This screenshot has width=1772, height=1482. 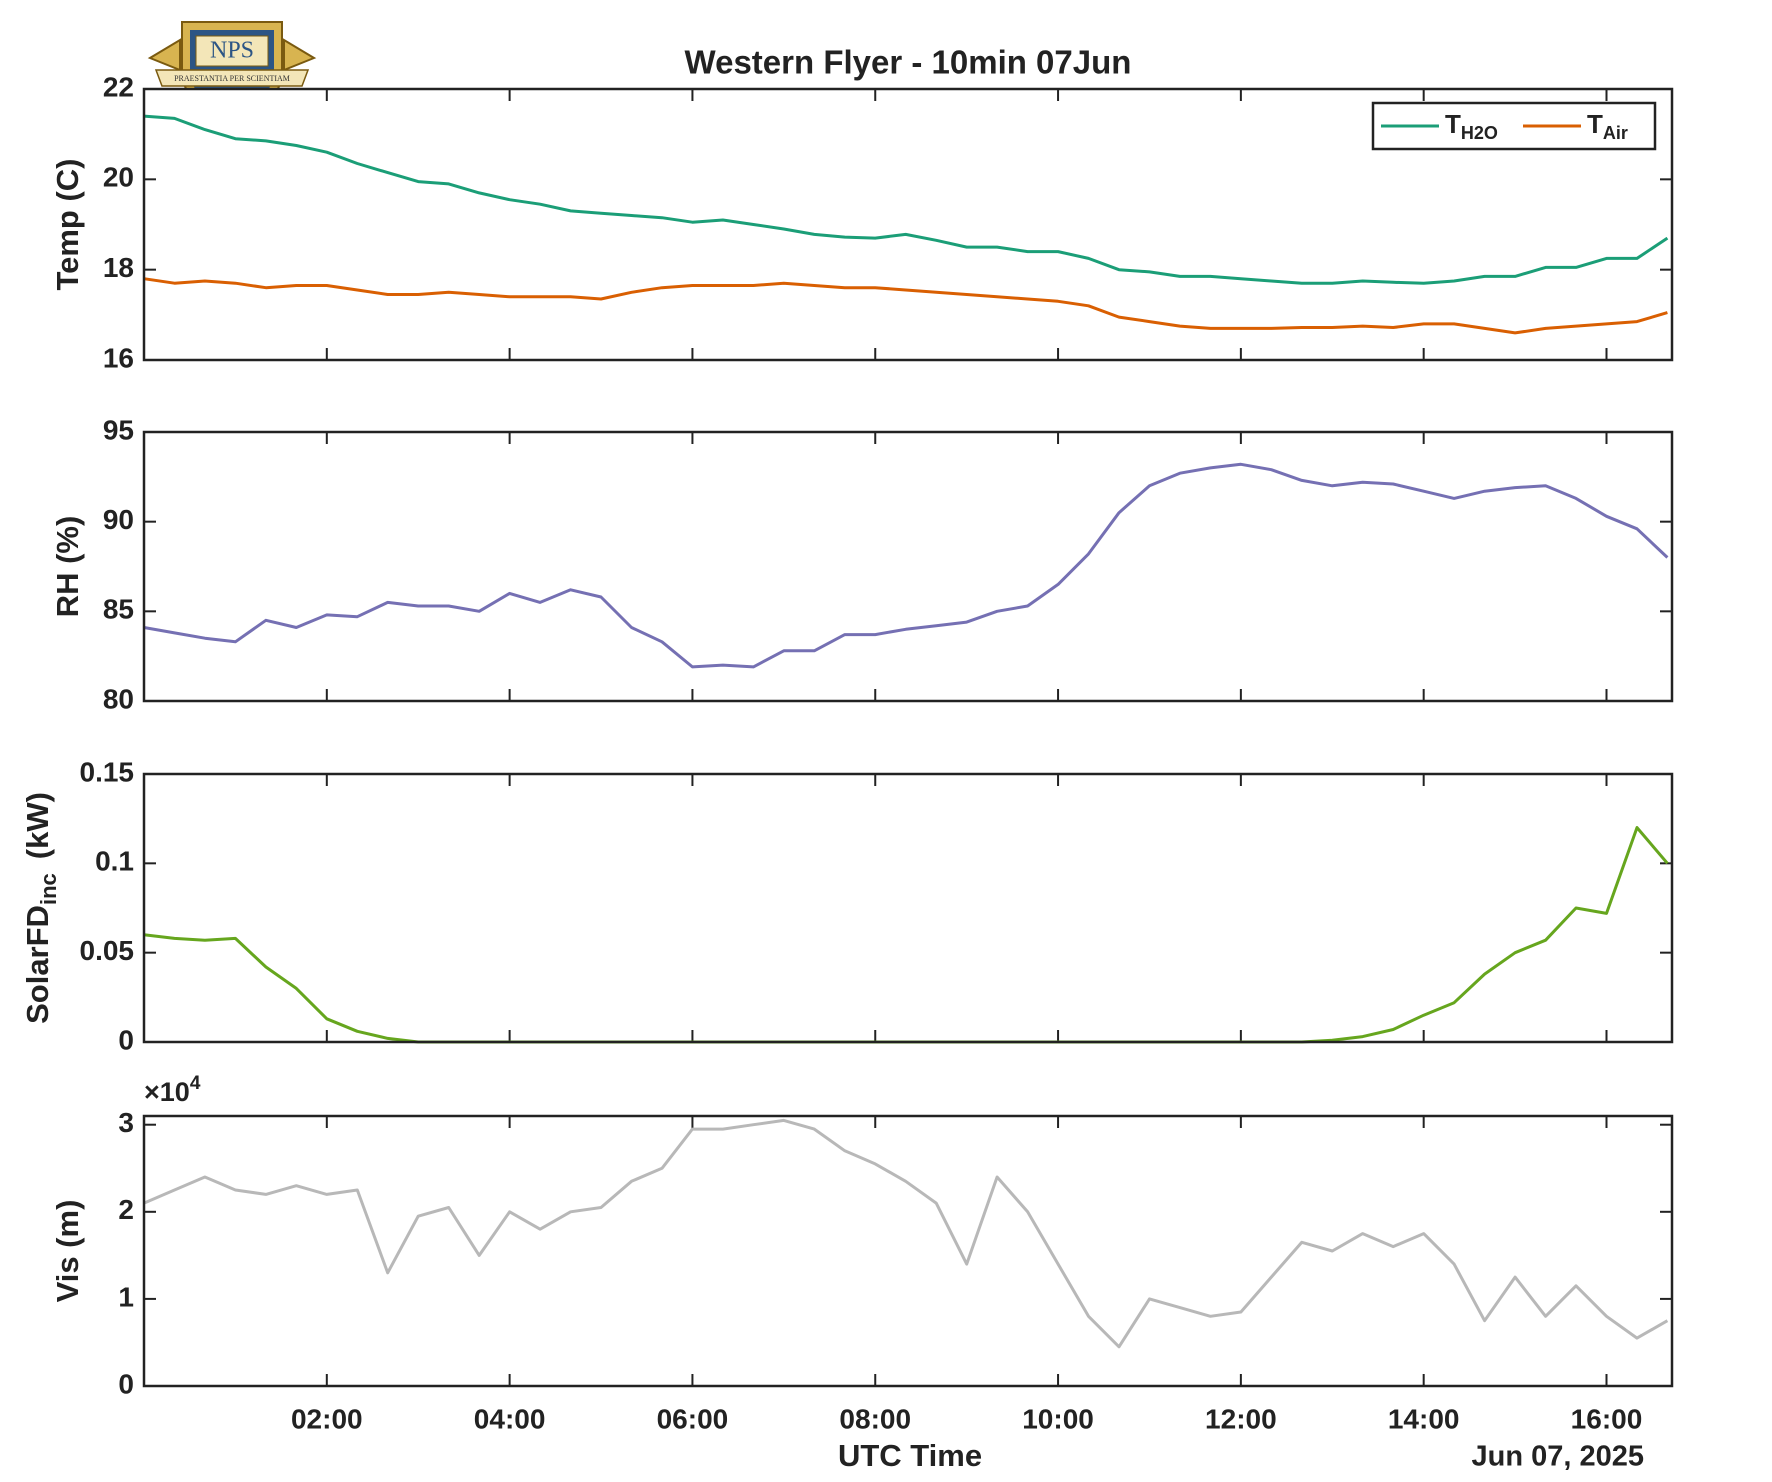 What do you see at coordinates (910, 1455) in the screenshot?
I see `x-axis-label: UTC Time` at bounding box center [910, 1455].